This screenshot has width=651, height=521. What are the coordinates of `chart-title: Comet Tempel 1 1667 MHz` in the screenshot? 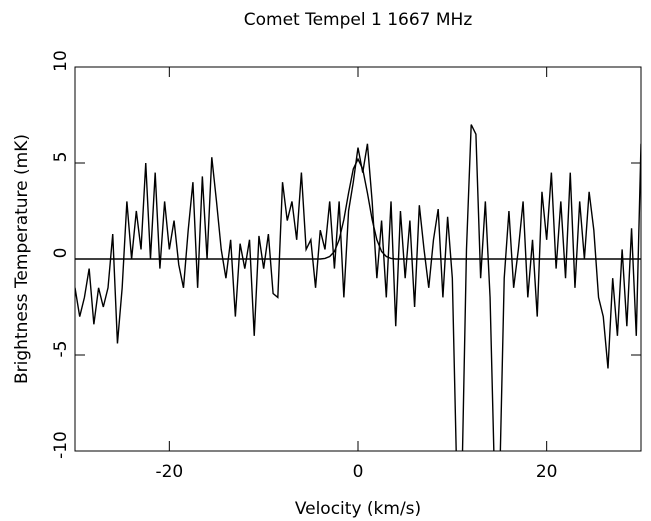 It's located at (358, 20).